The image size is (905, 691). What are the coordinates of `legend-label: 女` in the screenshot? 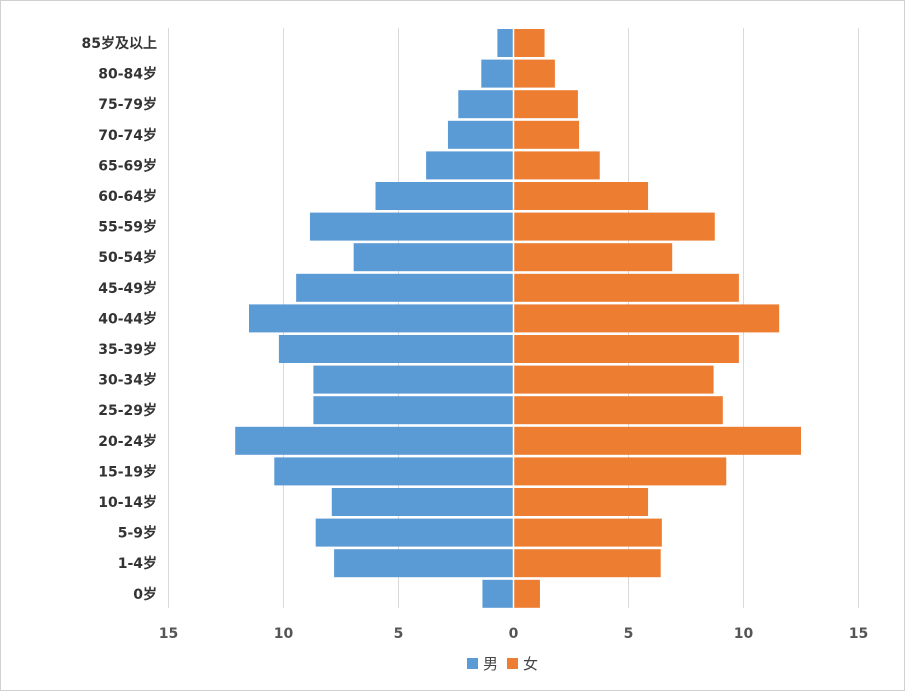 It's located at (530, 664).